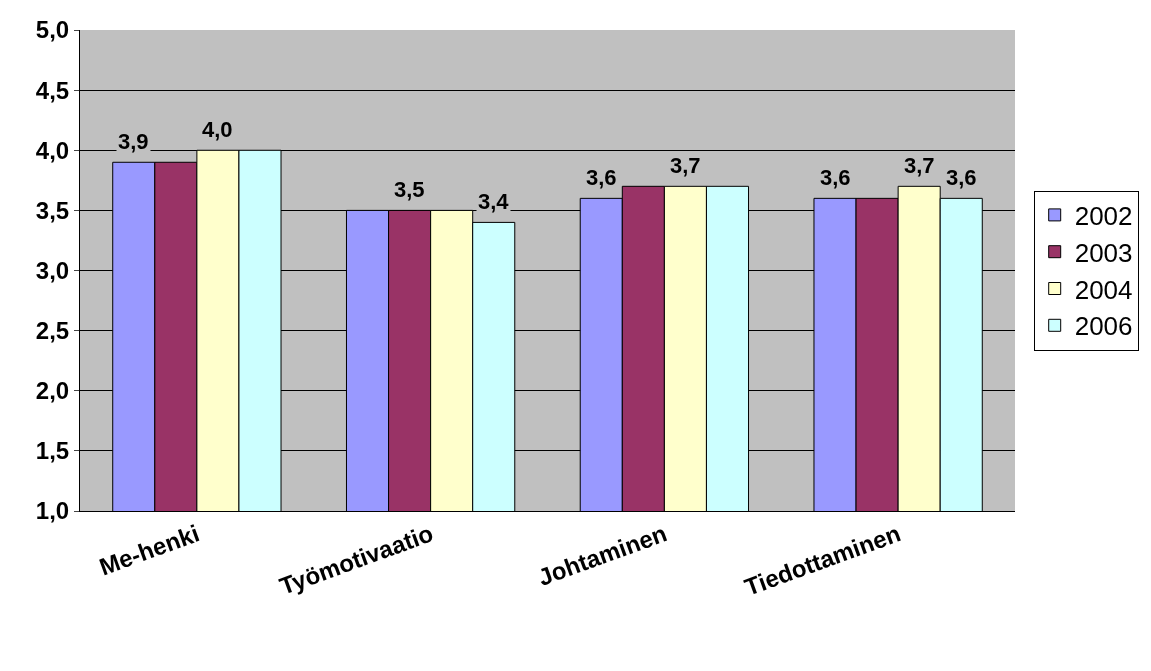  I want to click on y-tick-label: 2,5, so click(52, 331).